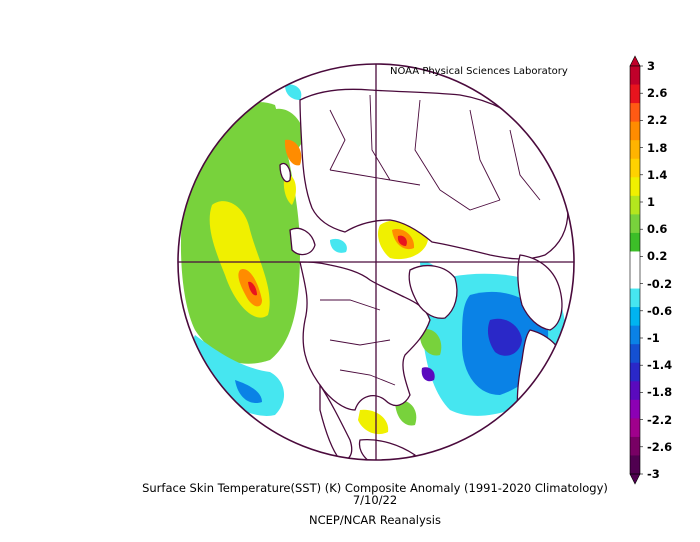  What do you see at coordinates (540, 292) in the screenshot?
I see `europe-landmass` at bounding box center [540, 292].